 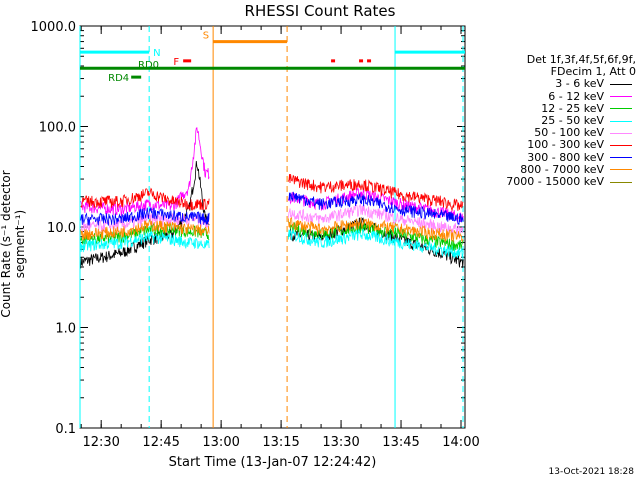 What do you see at coordinates (176, 62) in the screenshot?
I see `annotation-bar-label: F` at bounding box center [176, 62].